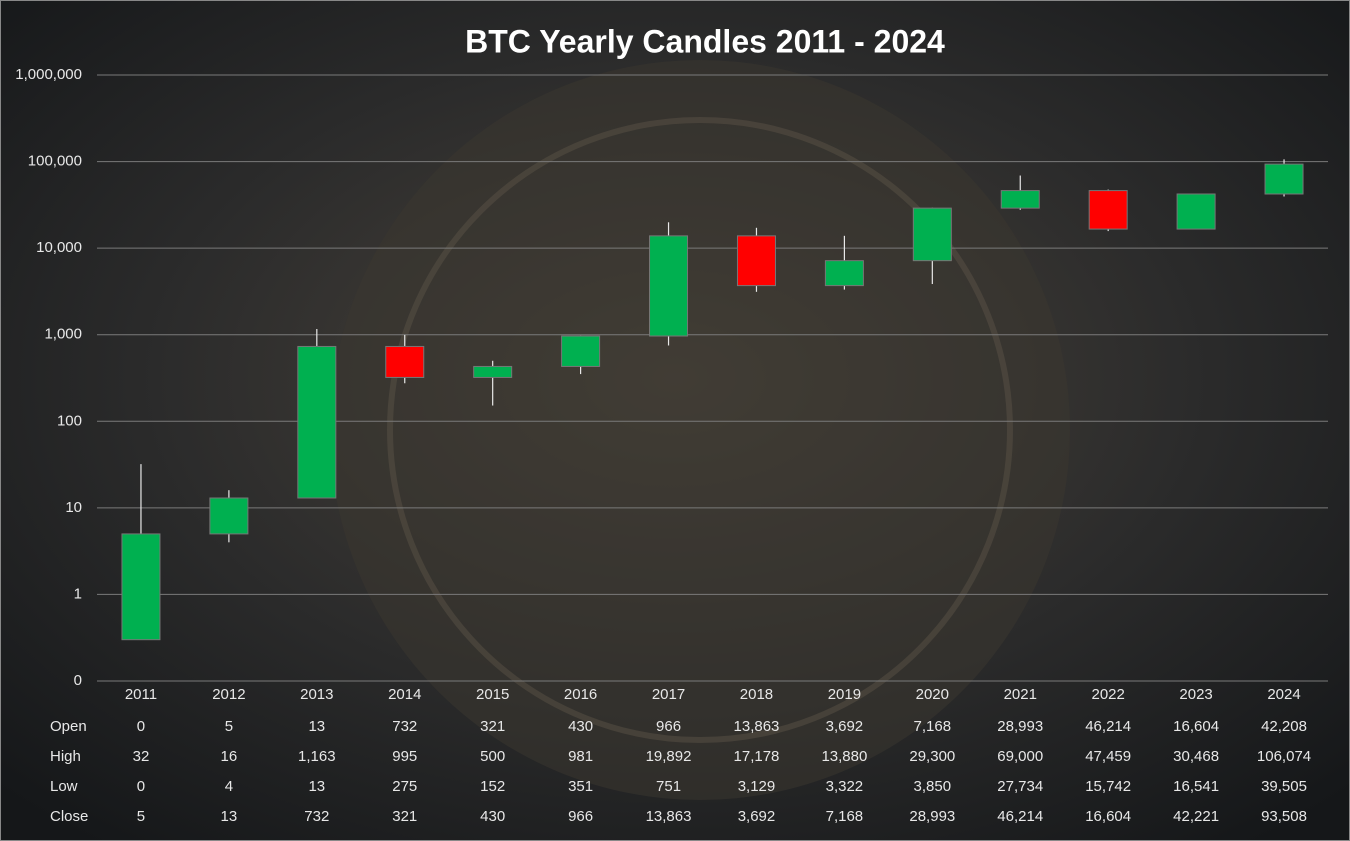  I want to click on table-cell: 3,322, so click(845, 786).